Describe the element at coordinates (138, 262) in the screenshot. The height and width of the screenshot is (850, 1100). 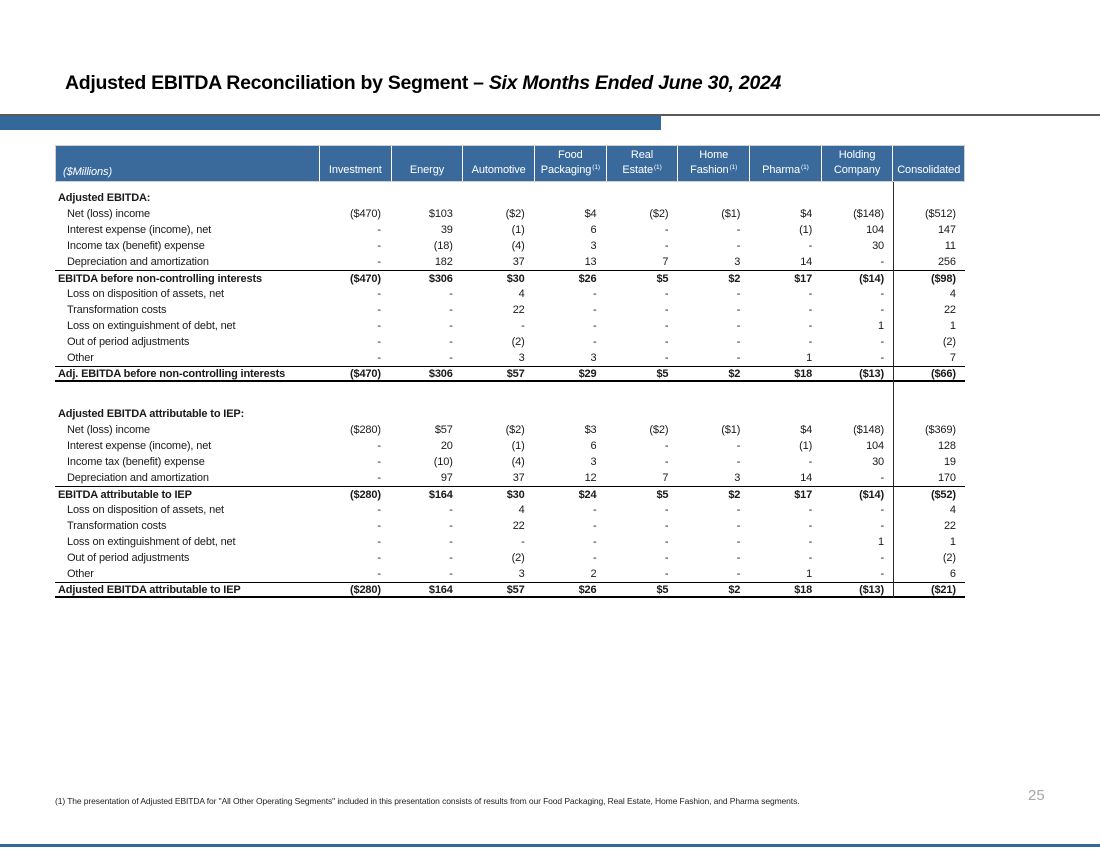
I see `row-label: Depreciation and amortization` at that location.